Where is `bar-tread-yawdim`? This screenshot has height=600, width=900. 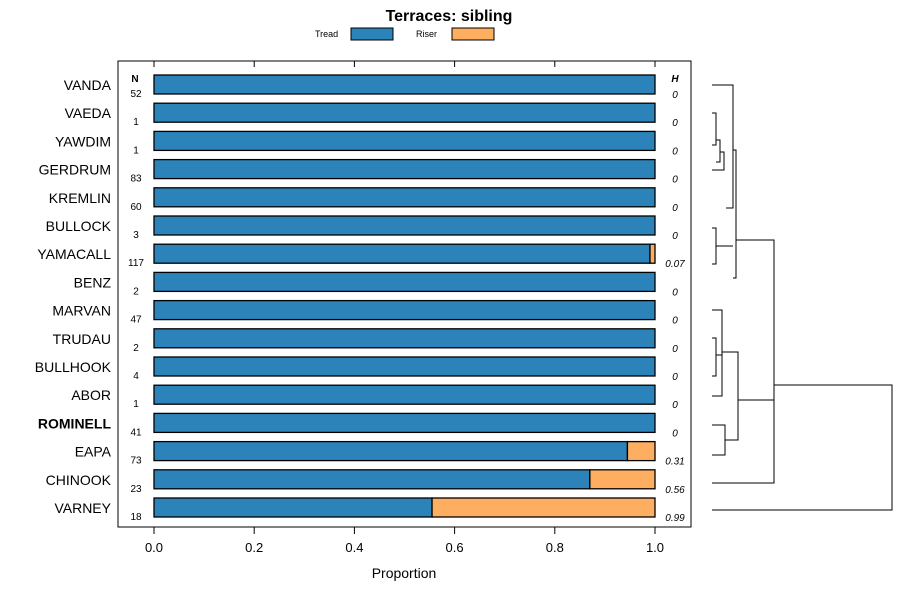 bar-tread-yawdim is located at coordinates (404, 141).